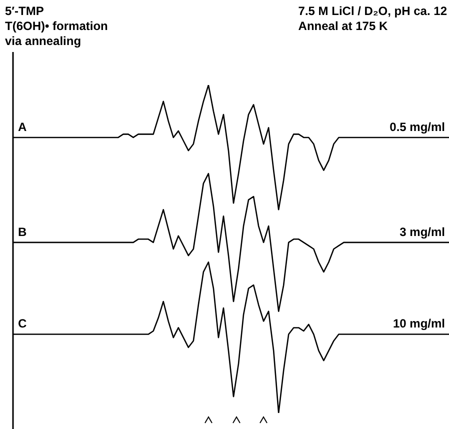  Describe the element at coordinates (418, 323) in the screenshot. I see `annotation: 10 mg/ml` at that location.